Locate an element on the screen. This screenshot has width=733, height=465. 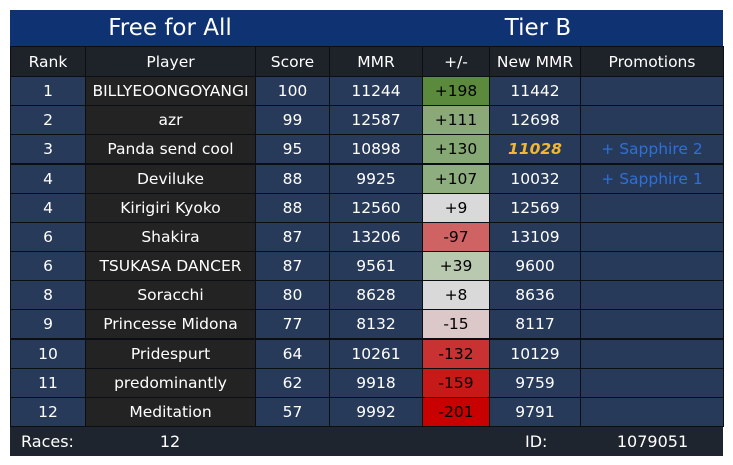
delta-cell: +8 is located at coordinates (456, 295).